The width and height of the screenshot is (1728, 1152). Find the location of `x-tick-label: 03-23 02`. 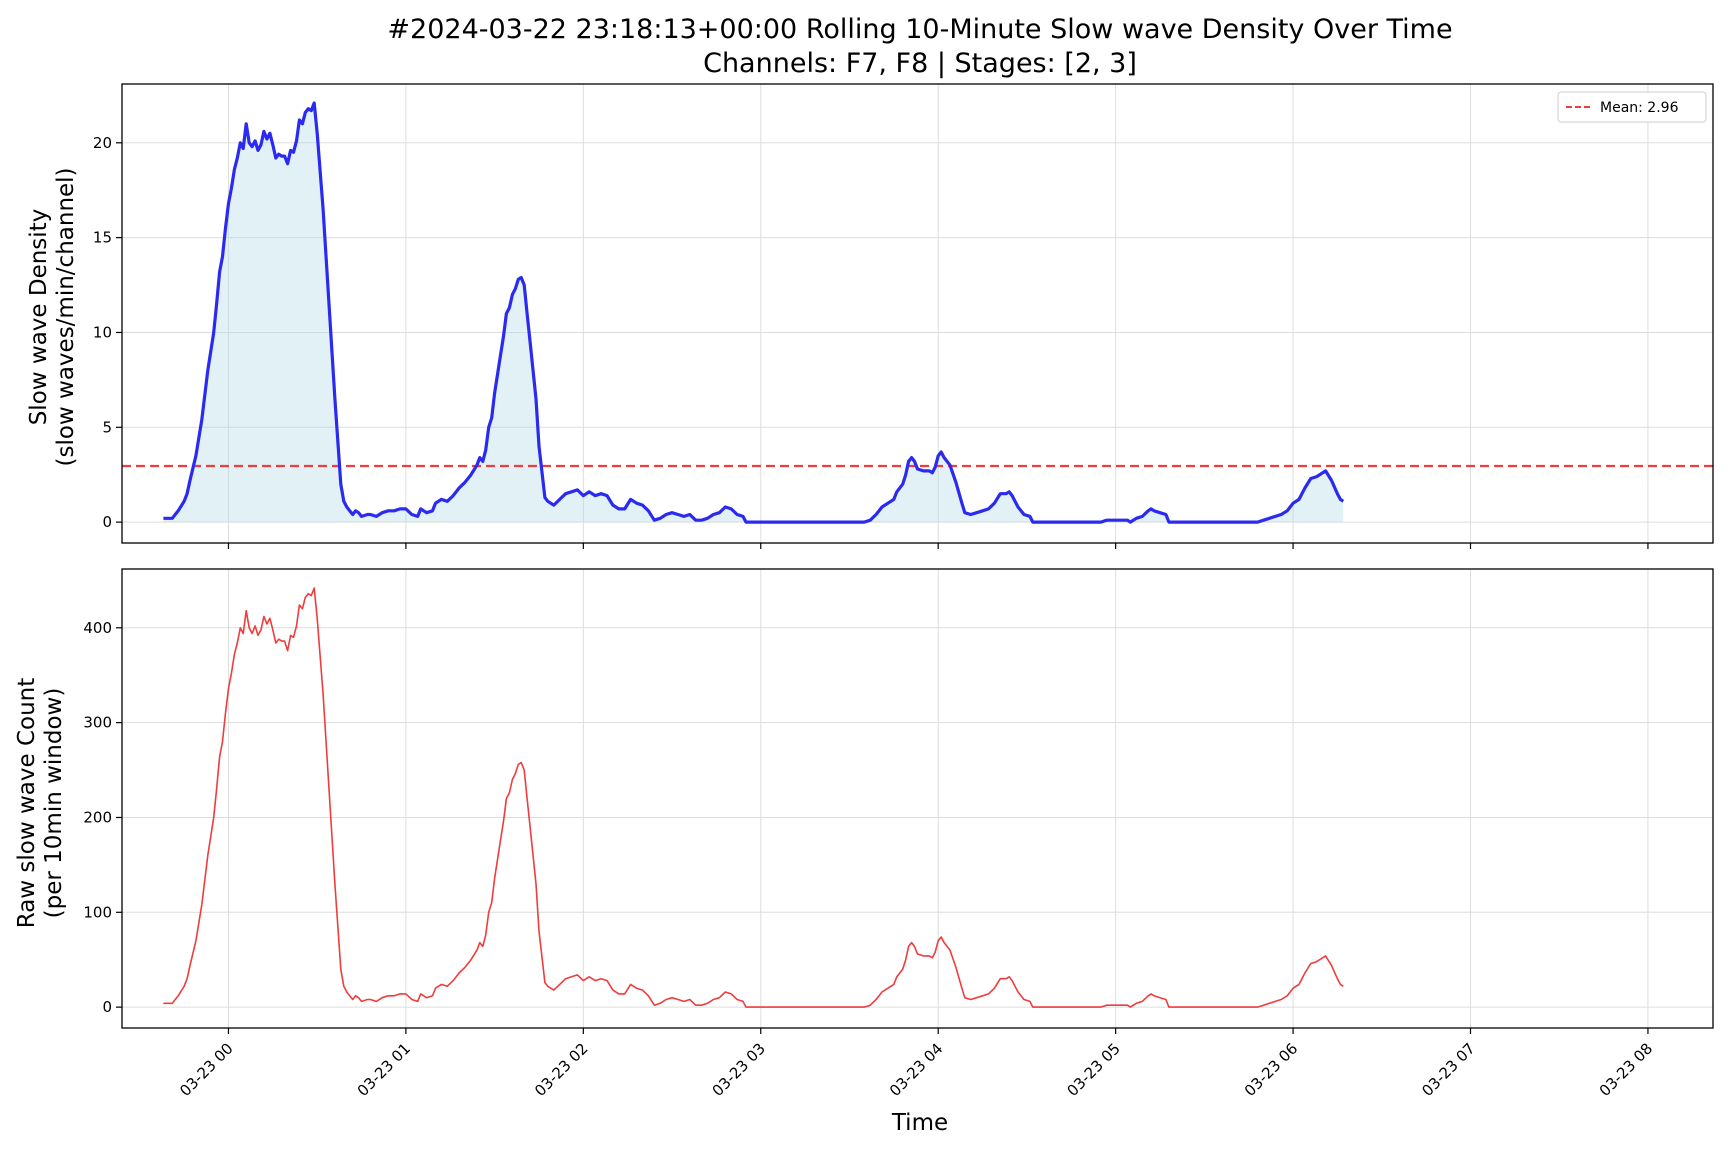

x-tick-label: 03-23 02 is located at coordinates (561, 1070).